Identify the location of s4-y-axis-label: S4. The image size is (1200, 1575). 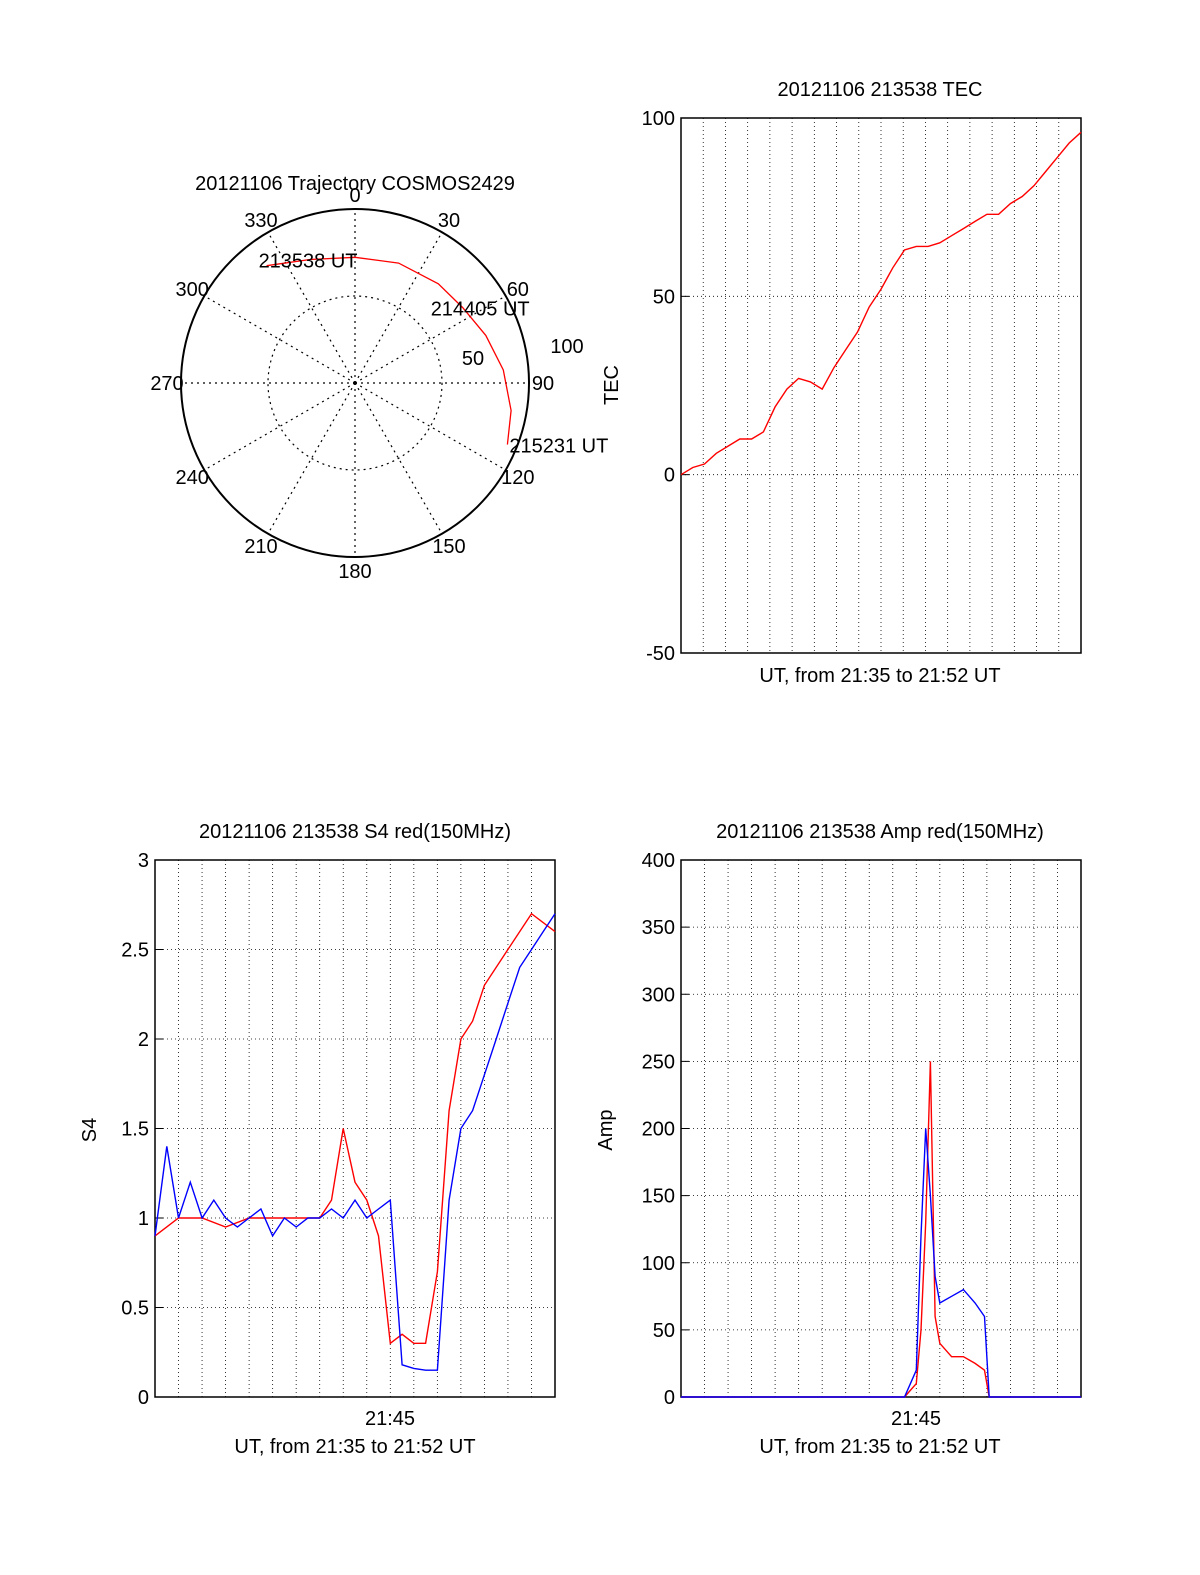
(90, 1130).